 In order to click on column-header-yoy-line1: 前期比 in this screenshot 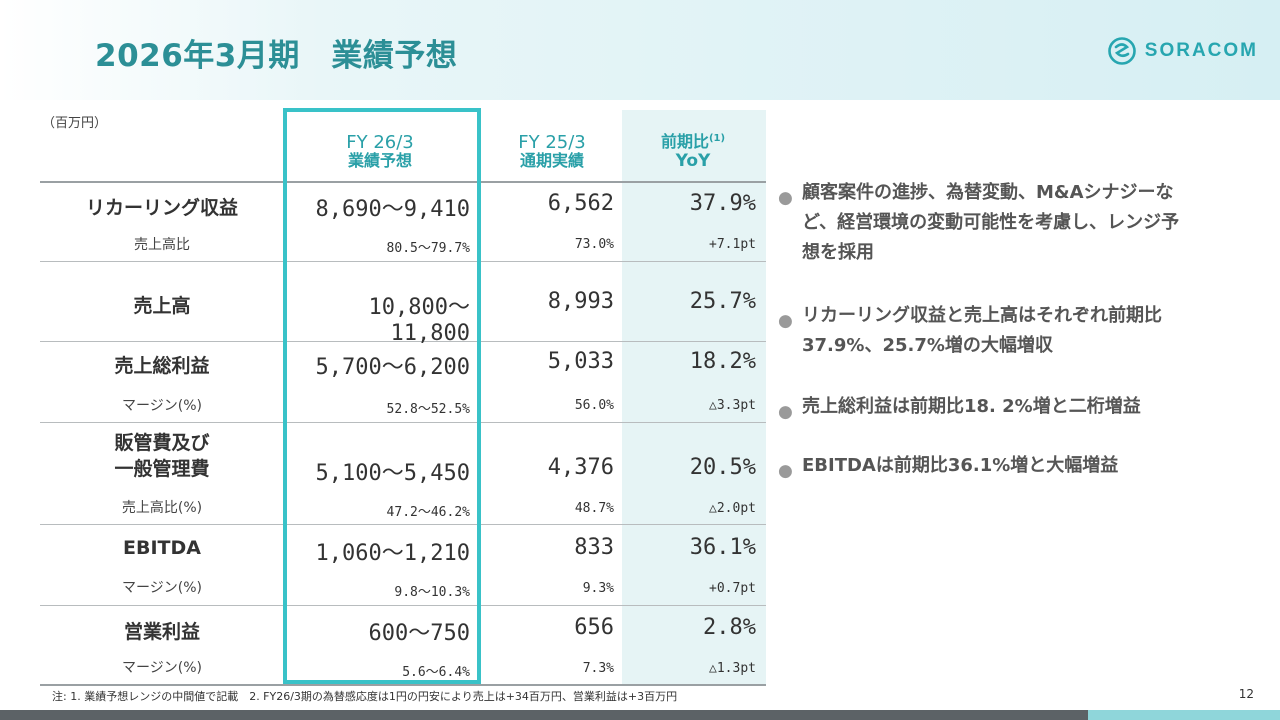, I will do `click(684, 141)`.